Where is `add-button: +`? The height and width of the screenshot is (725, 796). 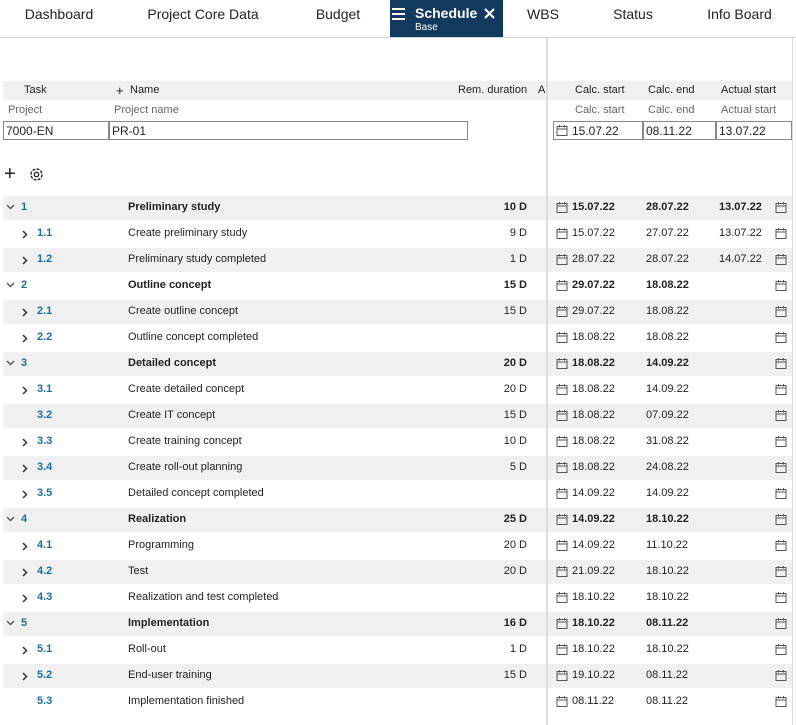
add-button: + is located at coordinates (10, 174).